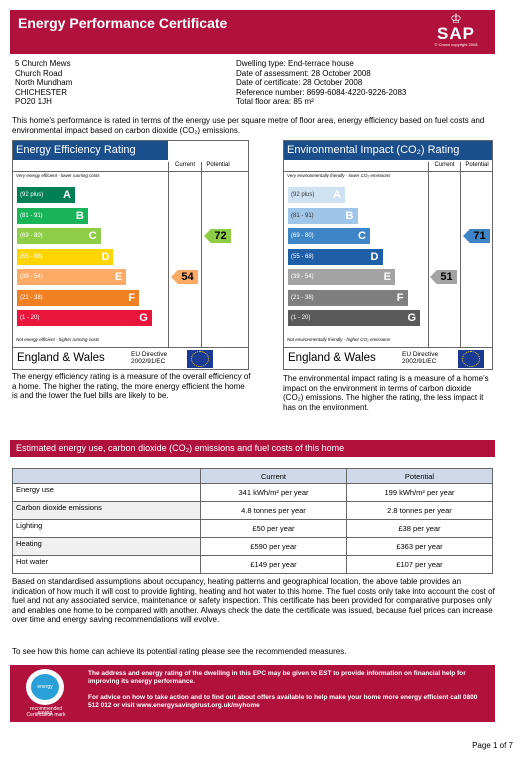 The image size is (525, 763). I want to click on band-letter: E, so click(118, 277).